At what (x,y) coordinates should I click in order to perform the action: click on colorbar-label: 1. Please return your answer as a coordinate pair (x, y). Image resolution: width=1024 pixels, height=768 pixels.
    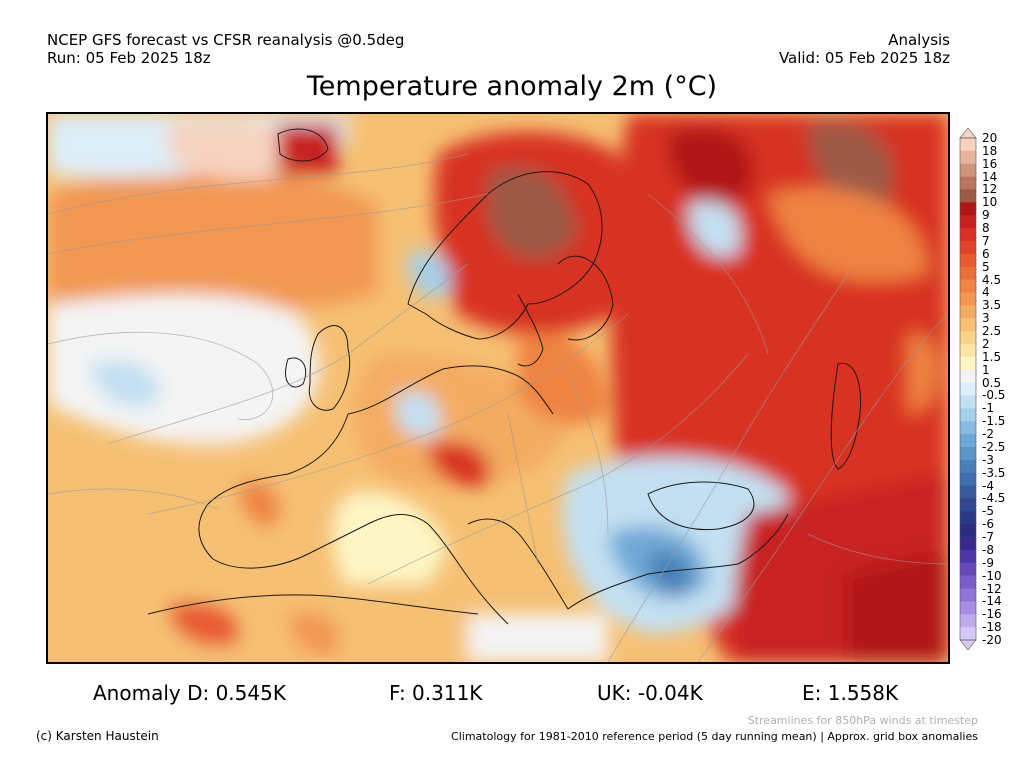
    Looking at the image, I should click on (986, 369).